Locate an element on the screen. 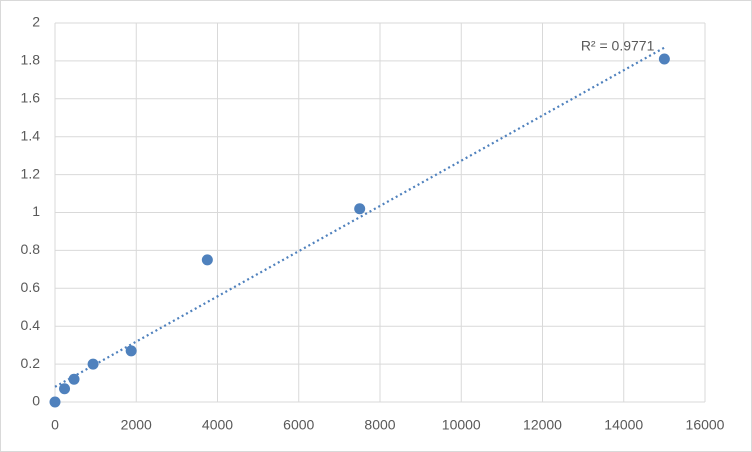  x-tick-label: 6000 is located at coordinates (298, 425).